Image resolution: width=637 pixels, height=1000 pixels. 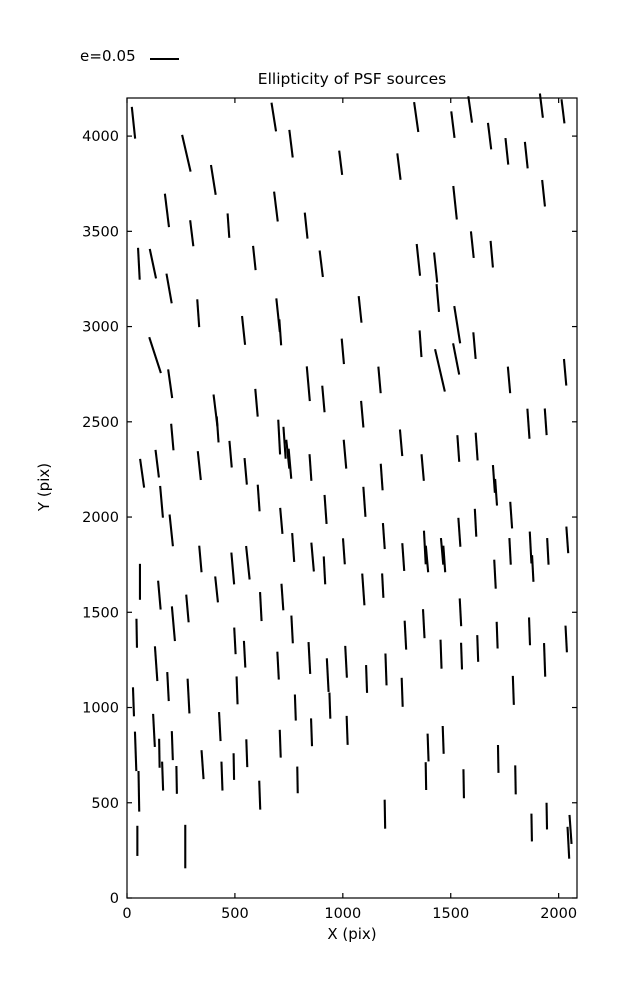 I want to click on x-tick-label: 1000, so click(x=342, y=914).